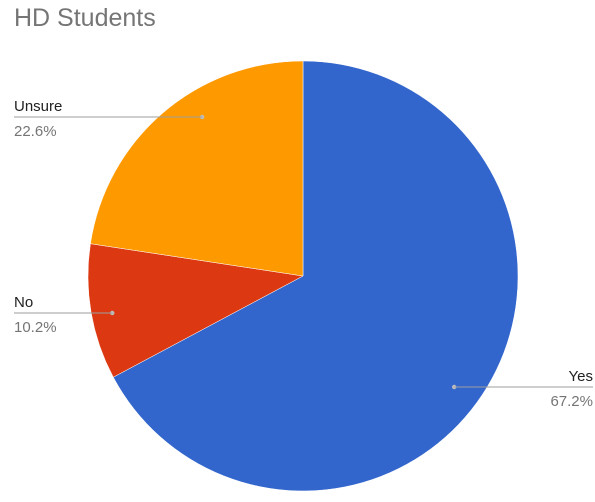  I want to click on slice-percent-no: 10.2%, so click(35, 327).